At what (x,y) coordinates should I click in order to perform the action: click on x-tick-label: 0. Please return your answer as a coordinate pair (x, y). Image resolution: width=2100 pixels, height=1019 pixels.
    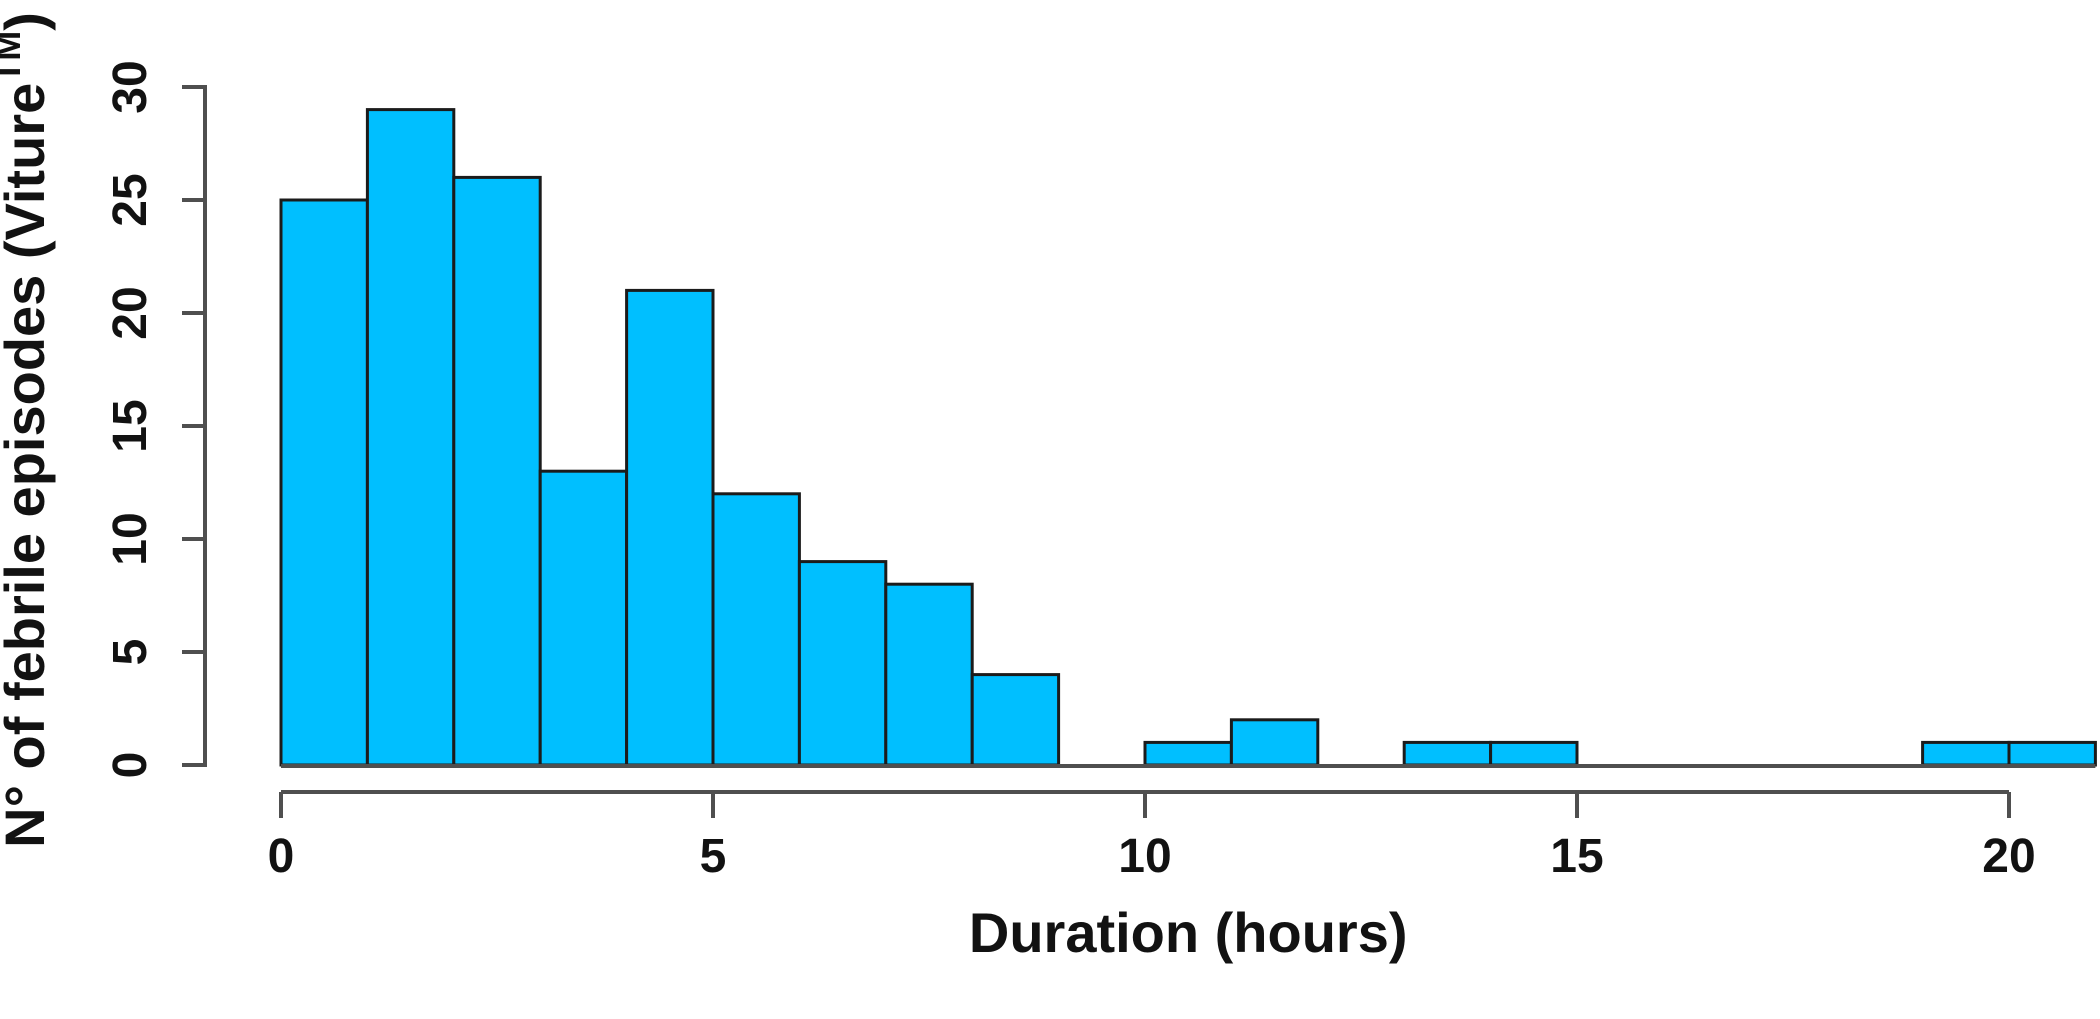
    Looking at the image, I should click on (281, 856).